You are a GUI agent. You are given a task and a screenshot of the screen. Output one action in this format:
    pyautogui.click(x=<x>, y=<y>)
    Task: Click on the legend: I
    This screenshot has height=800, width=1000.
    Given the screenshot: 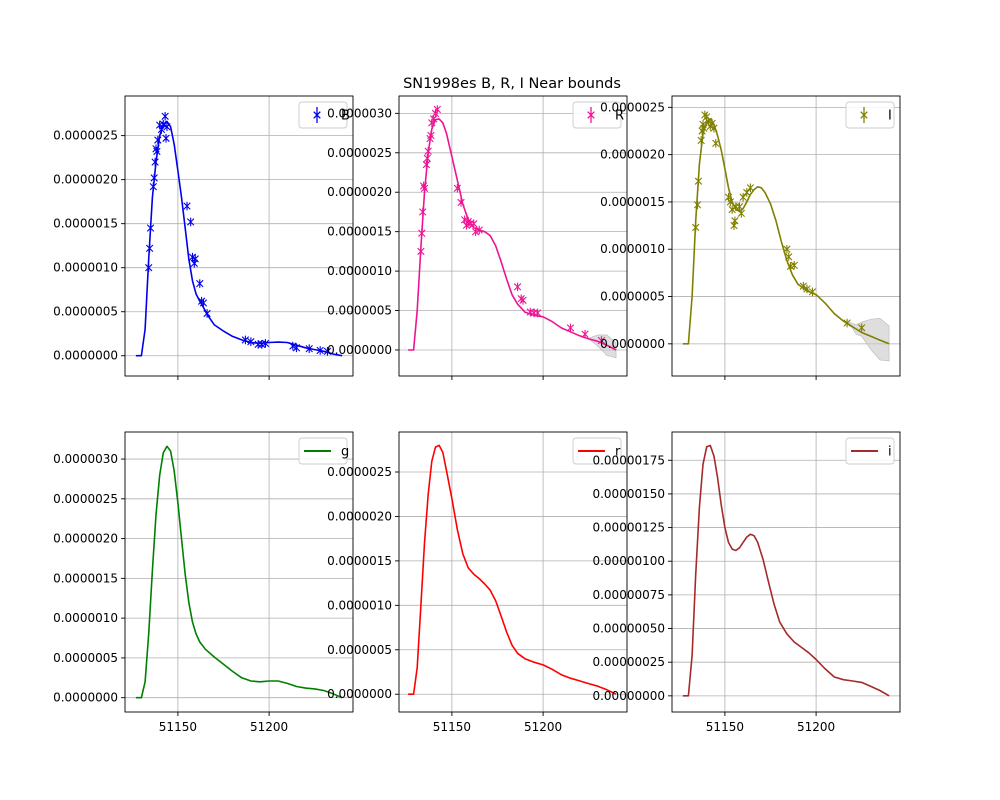 What is the action you would take?
    pyautogui.click(x=870, y=115)
    